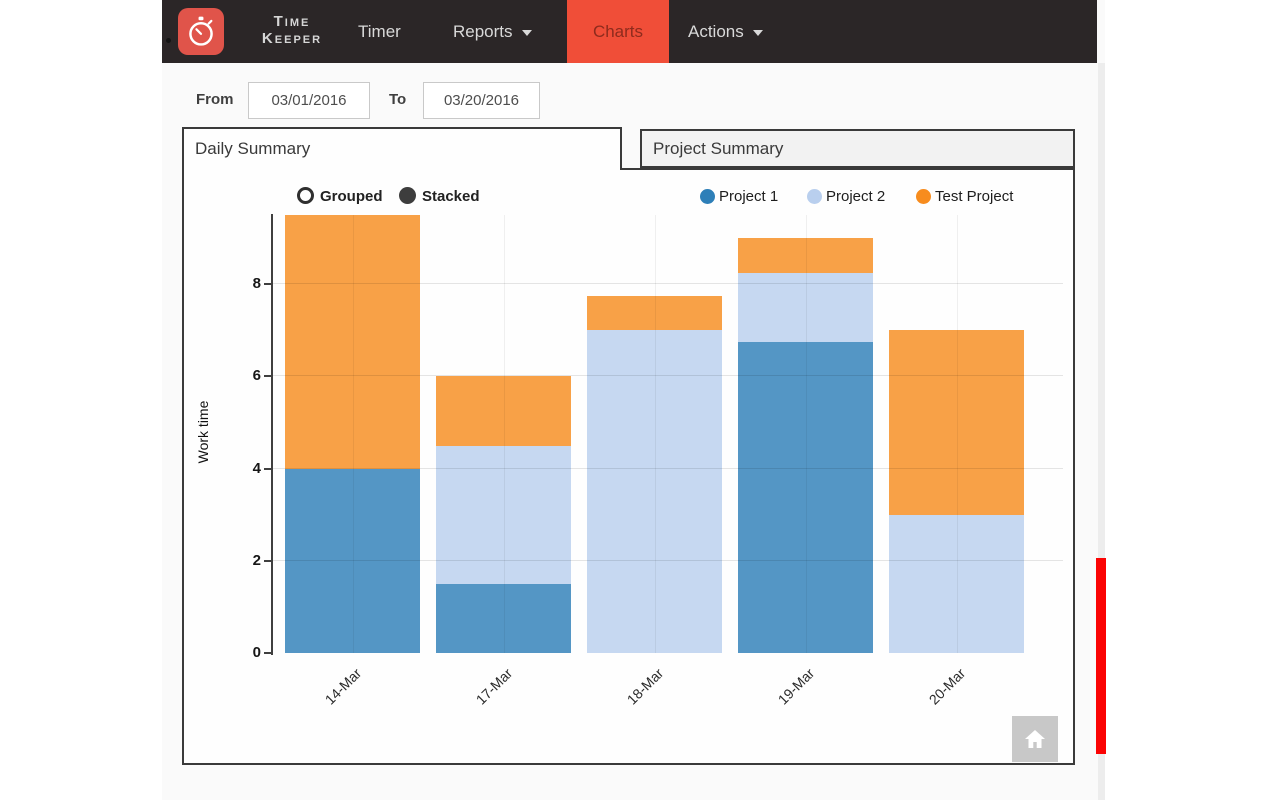 The height and width of the screenshot is (800, 1280). Describe the element at coordinates (203, 432) in the screenshot. I see `y-axis-title: Work time` at that location.